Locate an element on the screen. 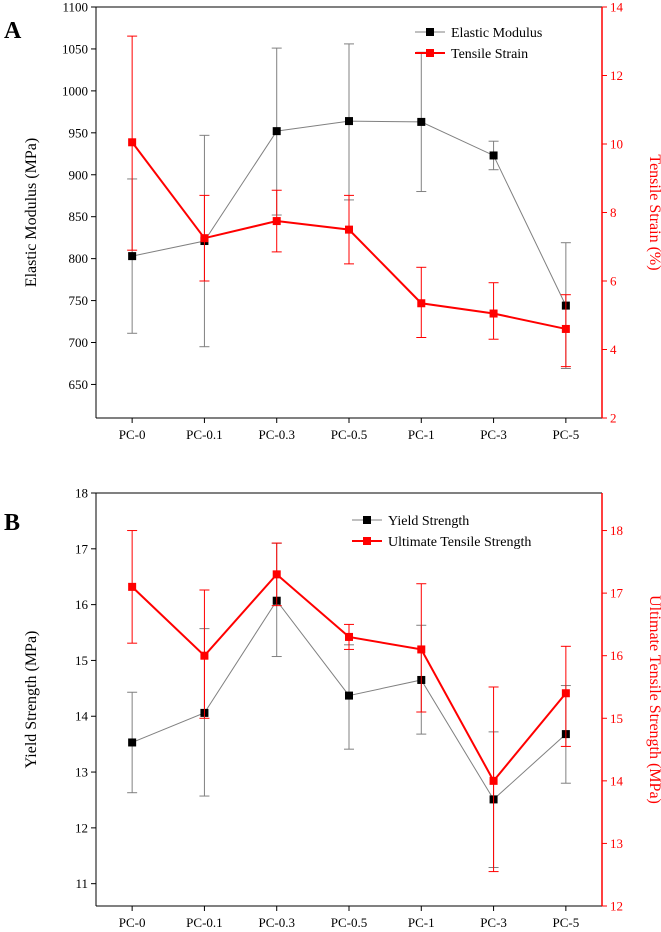  left-tick-label: 700 is located at coordinates (79, 342).